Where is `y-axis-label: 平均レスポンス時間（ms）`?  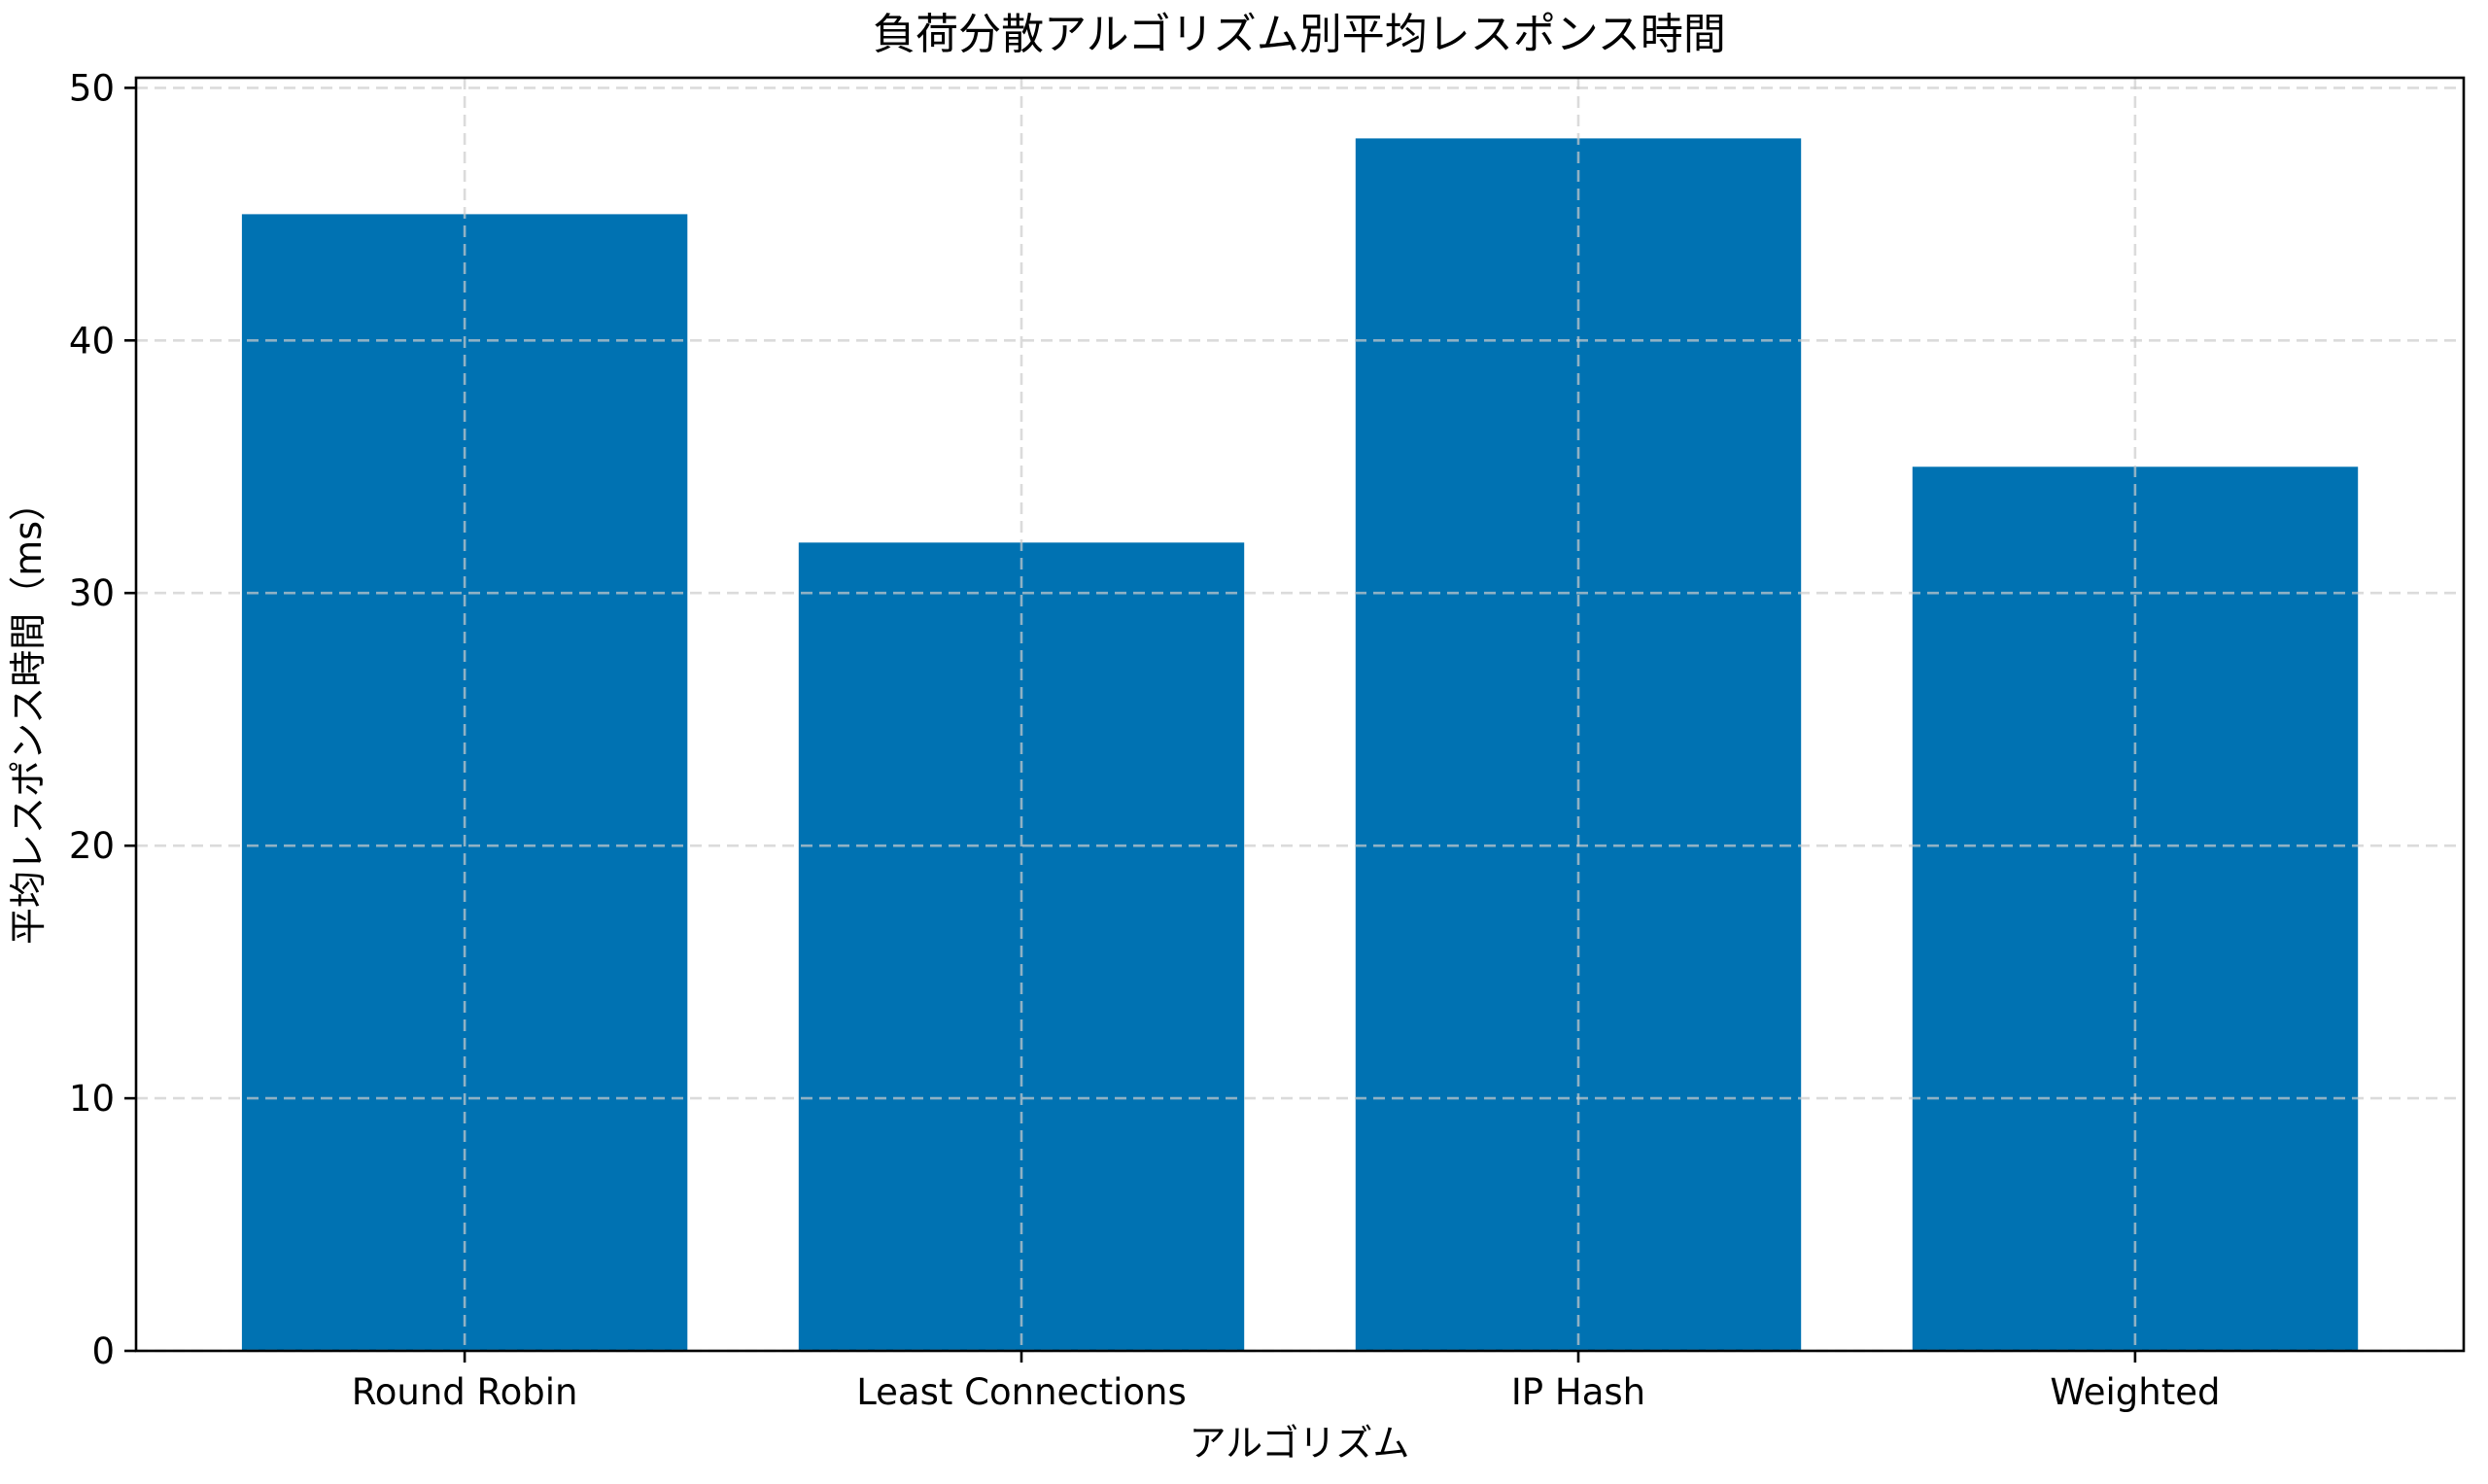 y-axis-label: 平均レスポンス時間（ms） is located at coordinates (28, 714).